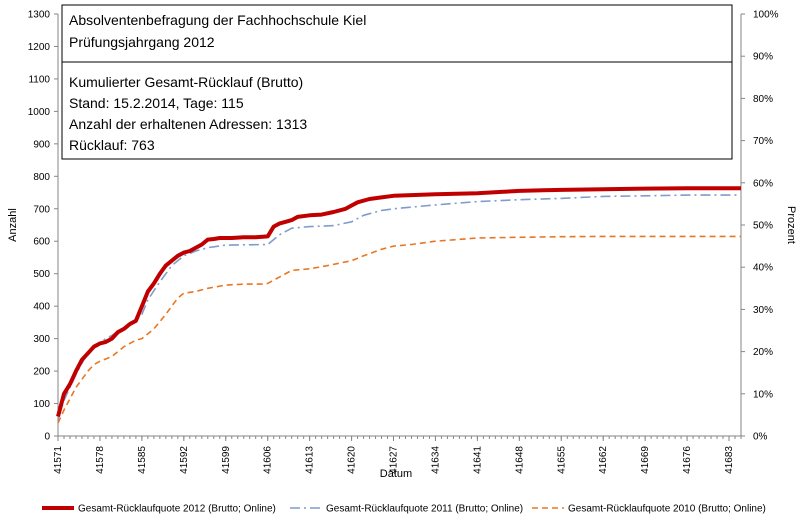  Describe the element at coordinates (435, 460) in the screenshot. I see `x-tick-label: 41634` at that location.